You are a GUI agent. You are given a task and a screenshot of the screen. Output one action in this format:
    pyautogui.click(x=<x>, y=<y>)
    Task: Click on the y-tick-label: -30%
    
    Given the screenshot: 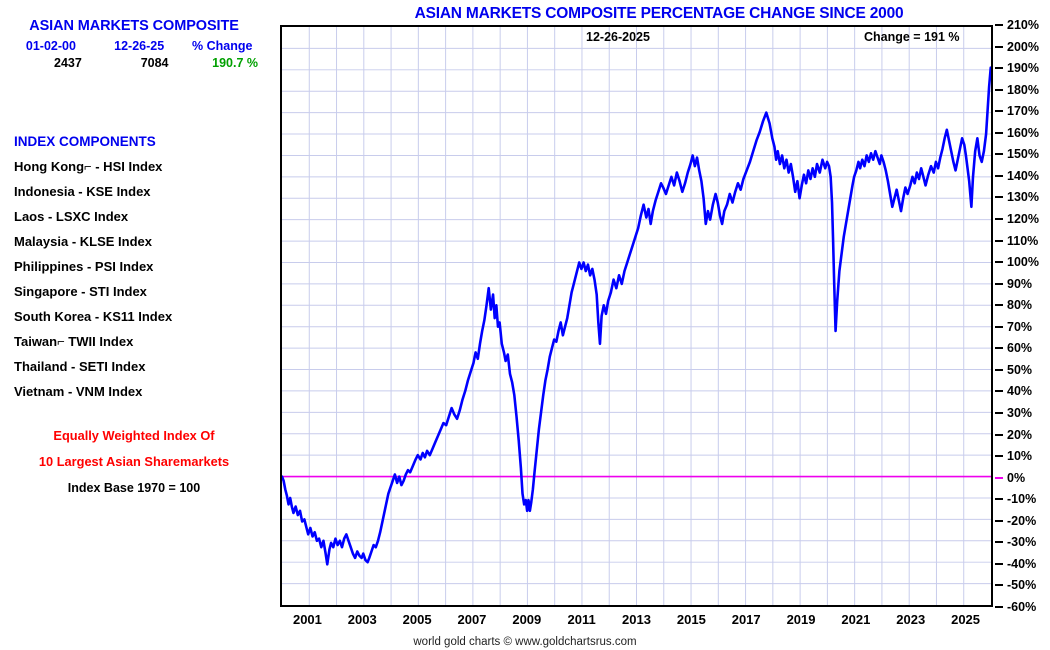 What is the action you would take?
    pyautogui.click(x=1022, y=542)
    